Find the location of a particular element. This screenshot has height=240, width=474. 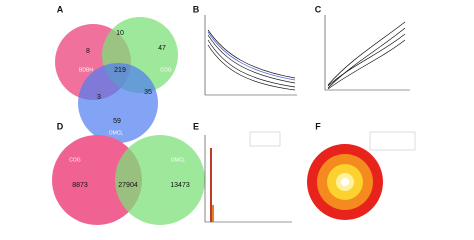

venn-d is located at coordinates (128, 180).